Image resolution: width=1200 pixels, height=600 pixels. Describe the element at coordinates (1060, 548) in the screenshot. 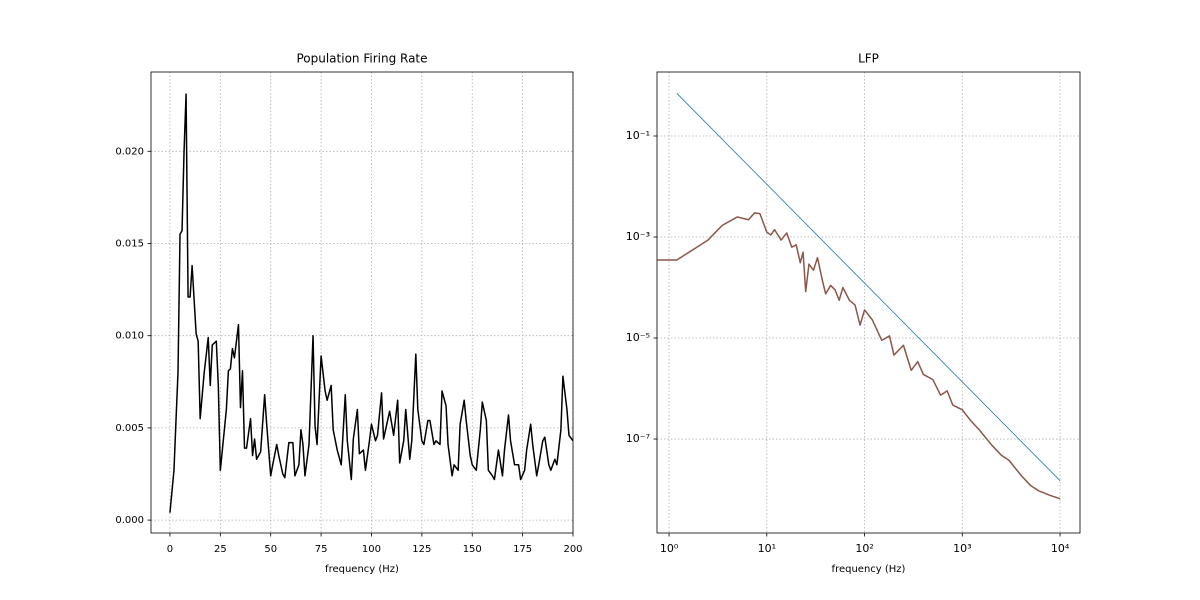

I see `x-tick-label: 10⁴` at that location.